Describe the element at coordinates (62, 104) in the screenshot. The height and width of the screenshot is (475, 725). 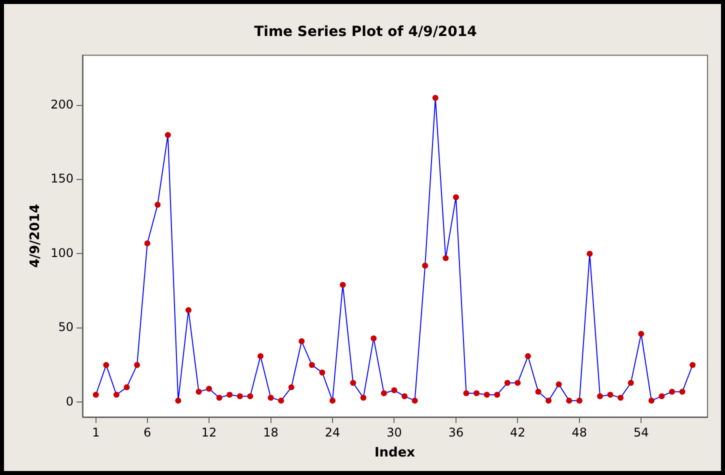
I see `y-tick-label: 200` at that location.